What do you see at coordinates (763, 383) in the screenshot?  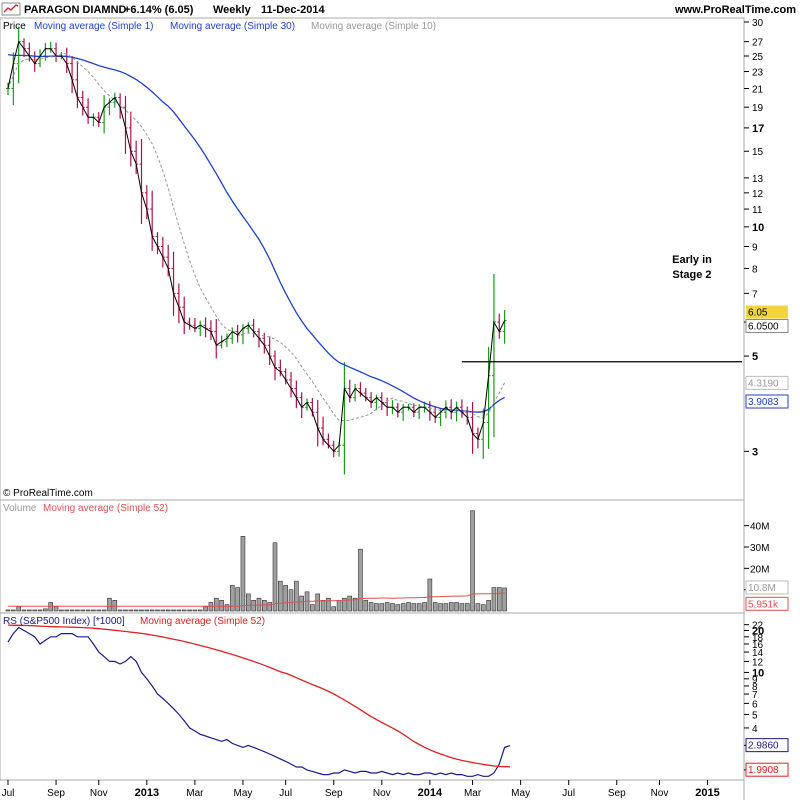 I see `ma10-value-tag: 4.3190` at bounding box center [763, 383].